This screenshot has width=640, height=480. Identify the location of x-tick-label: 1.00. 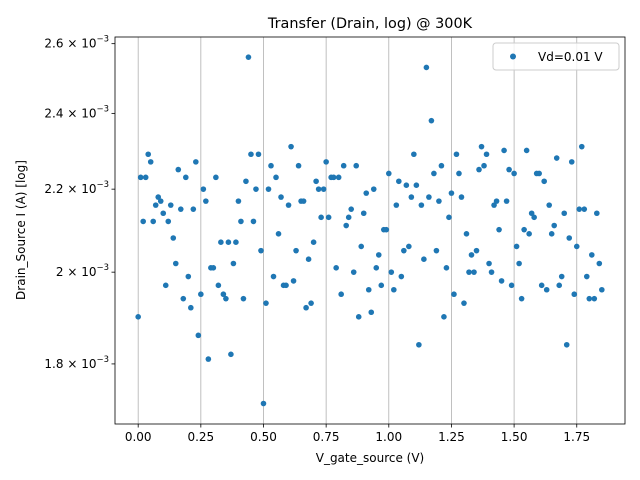
(388, 437).